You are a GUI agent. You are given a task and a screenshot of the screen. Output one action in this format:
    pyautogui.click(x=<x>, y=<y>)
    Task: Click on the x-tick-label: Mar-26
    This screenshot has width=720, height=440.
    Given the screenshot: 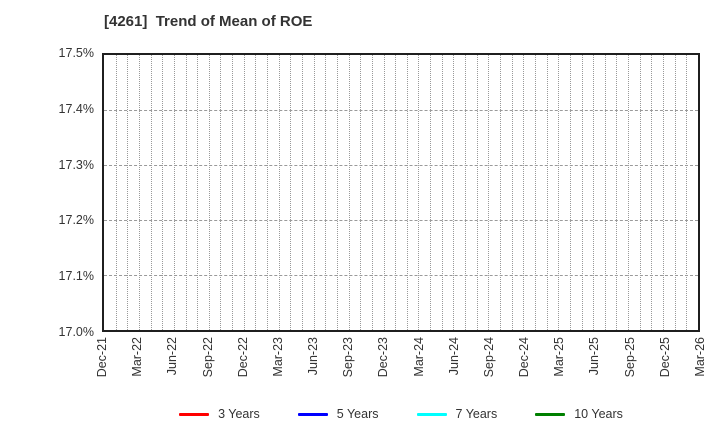 What is the action you would take?
    pyautogui.click(x=700, y=357)
    